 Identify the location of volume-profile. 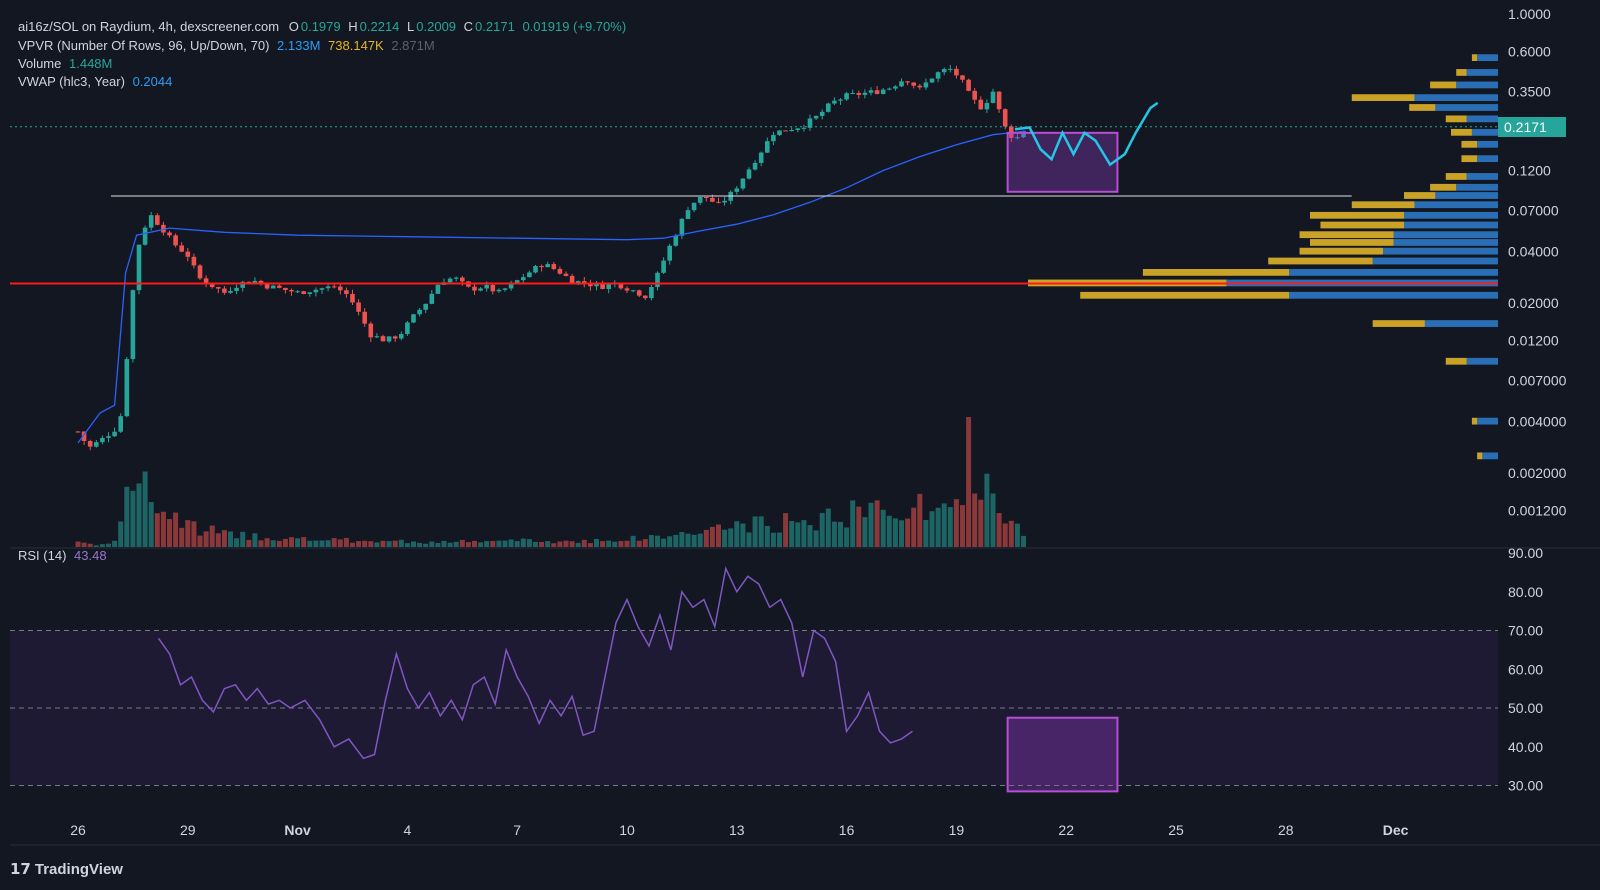
(1263, 257).